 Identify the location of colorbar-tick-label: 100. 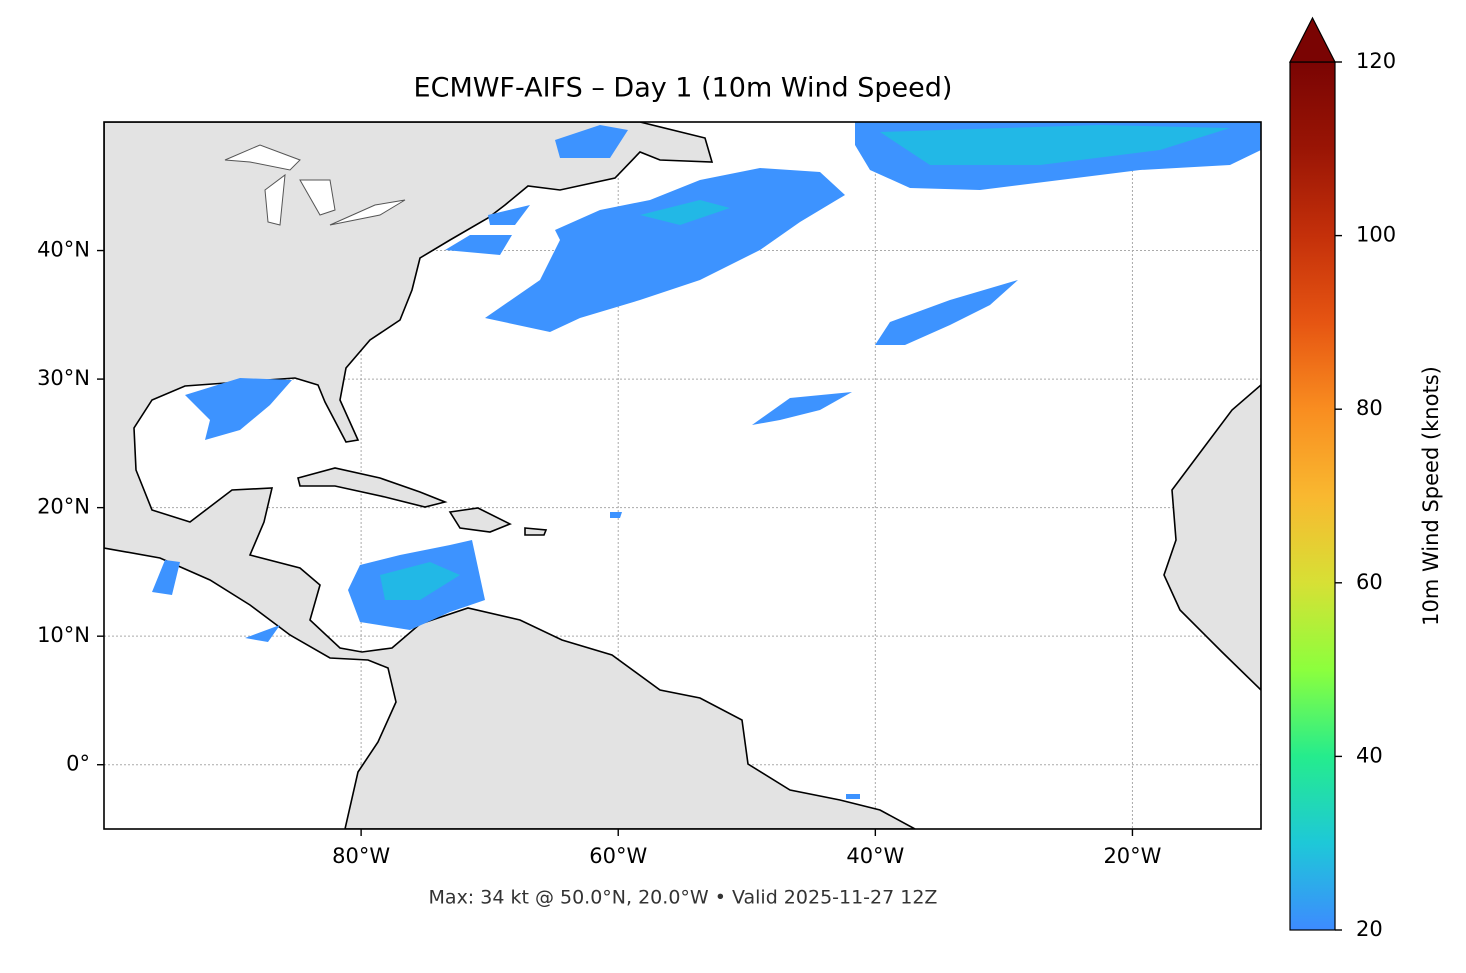
(1376, 235).